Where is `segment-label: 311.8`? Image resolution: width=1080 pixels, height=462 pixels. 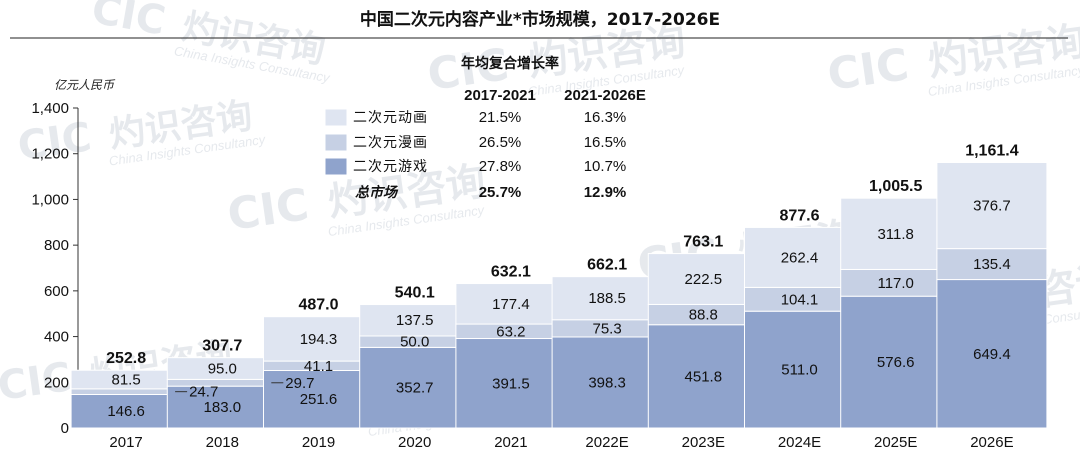
segment-label: 311.8 is located at coordinates (895, 234).